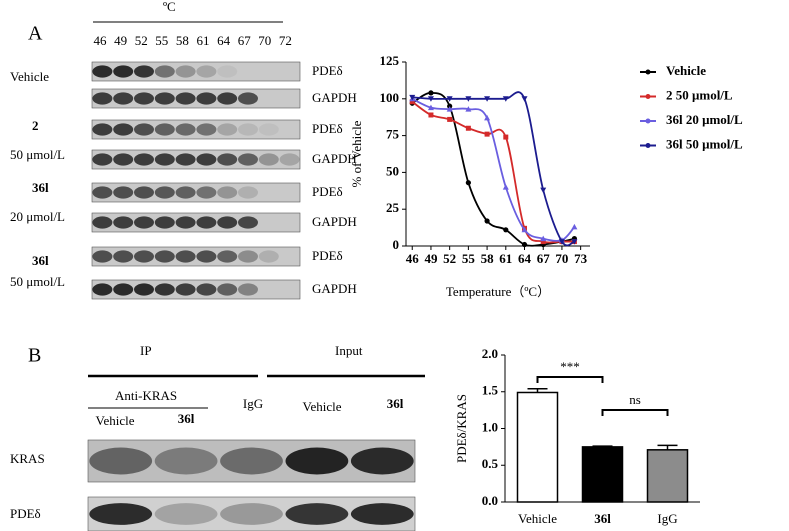 The image size is (789, 531). I want to click on panel-label: A, so click(35, 34).